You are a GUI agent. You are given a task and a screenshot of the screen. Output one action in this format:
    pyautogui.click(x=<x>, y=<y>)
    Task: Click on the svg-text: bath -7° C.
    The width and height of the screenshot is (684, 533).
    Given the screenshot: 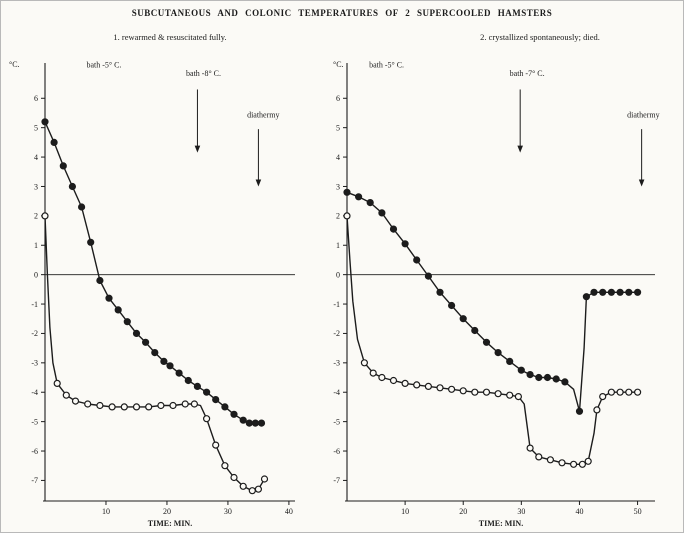 What is the action you would take?
    pyautogui.click(x=527, y=73)
    